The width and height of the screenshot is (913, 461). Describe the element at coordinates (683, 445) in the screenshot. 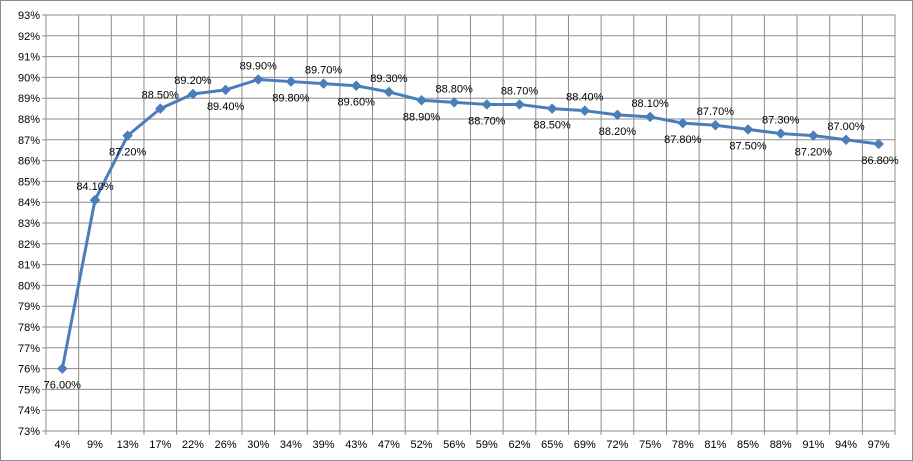

I see `x-tick-label: 78%` at that location.